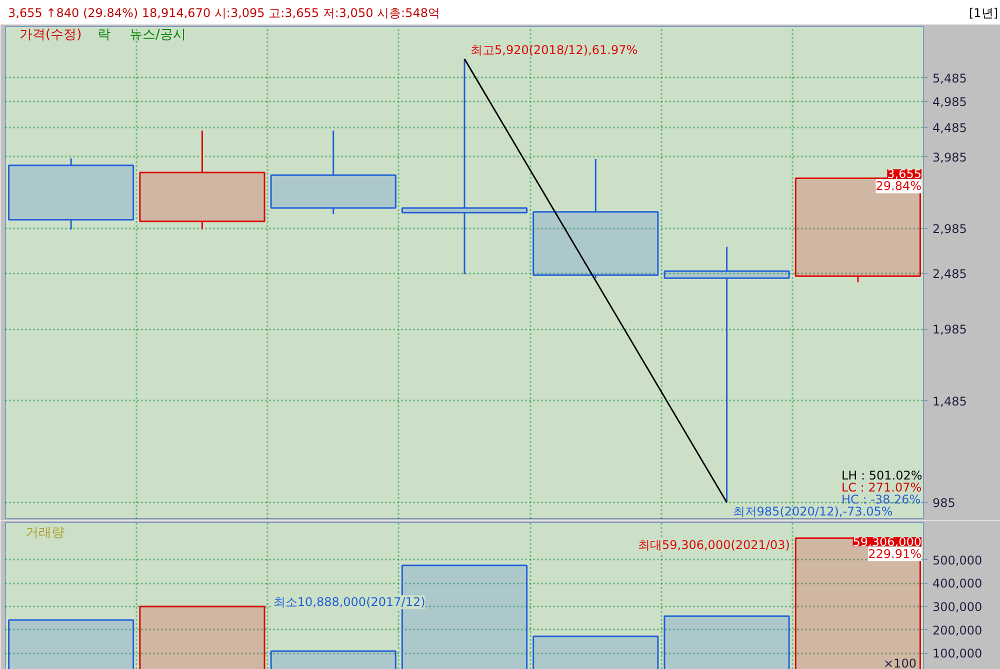  Describe the element at coordinates (949, 128) in the screenshot. I see `y-tick-label: 4,485` at that location.